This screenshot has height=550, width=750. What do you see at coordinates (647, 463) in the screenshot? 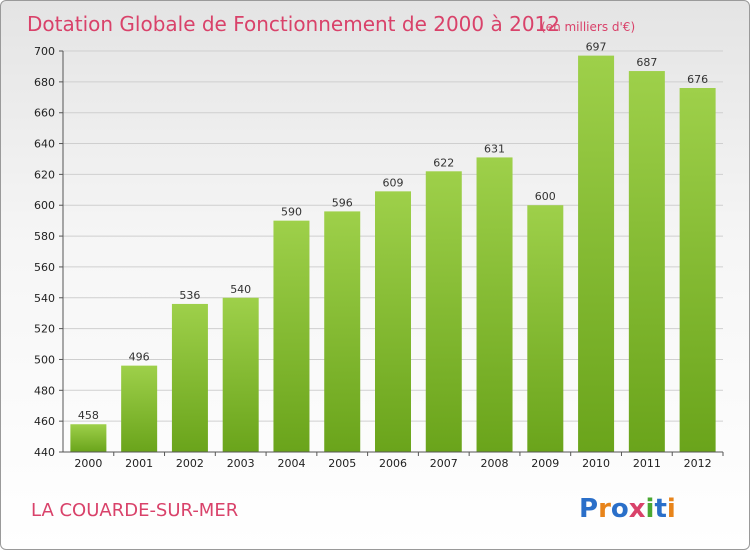
I see `x-tick-label: 2011` at bounding box center [647, 463].